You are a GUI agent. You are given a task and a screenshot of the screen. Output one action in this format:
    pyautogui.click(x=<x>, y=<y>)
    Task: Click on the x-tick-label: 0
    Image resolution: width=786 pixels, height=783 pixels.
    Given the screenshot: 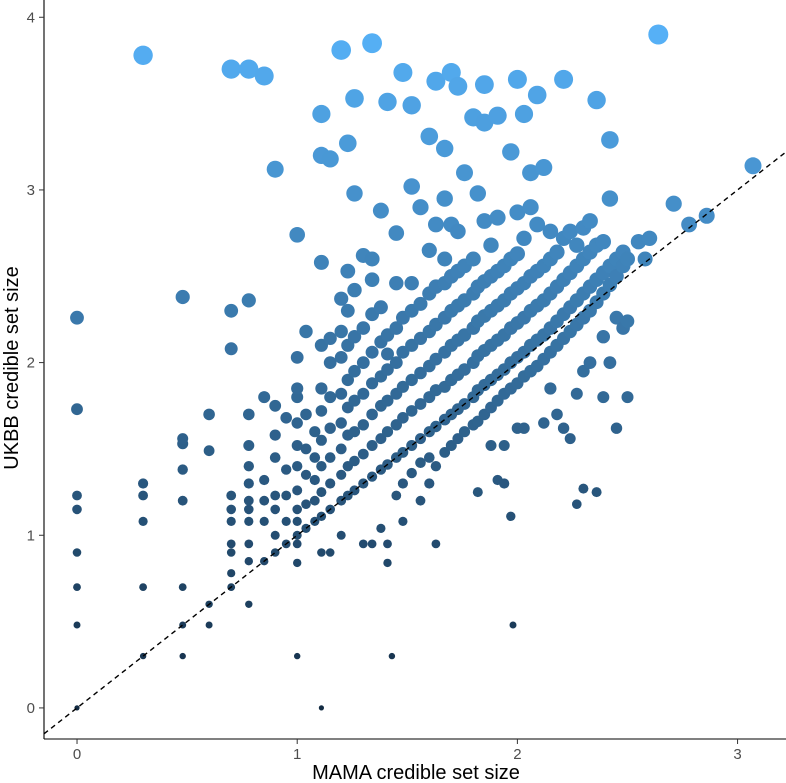 What is the action you would take?
    pyautogui.click(x=77, y=754)
    